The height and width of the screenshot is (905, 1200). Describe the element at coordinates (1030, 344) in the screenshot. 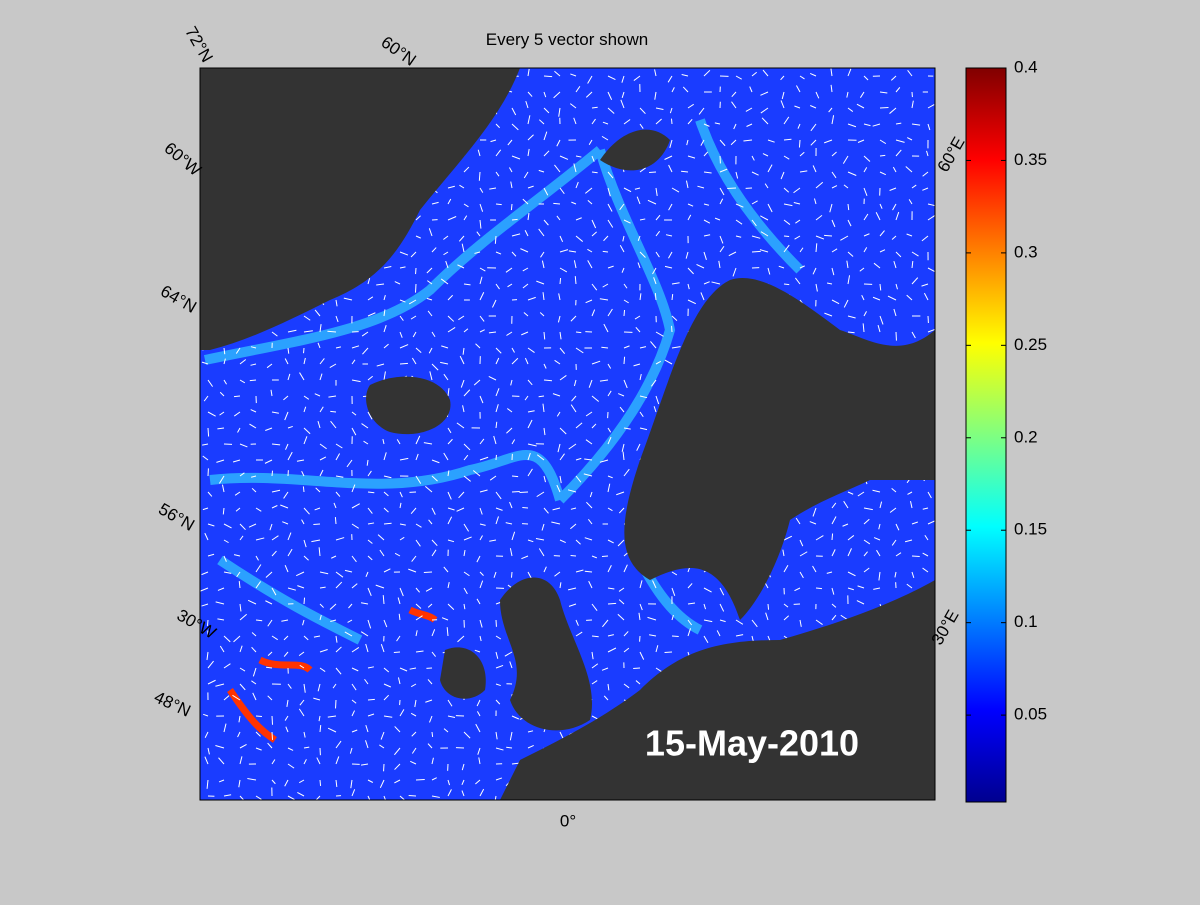

I see `colorbar-tick-label: 0.25` at that location.